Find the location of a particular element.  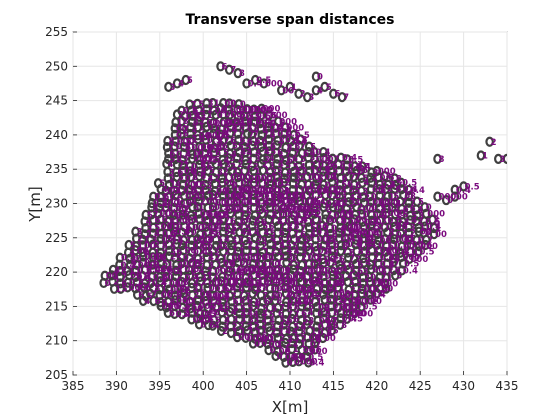

data-label: 4 is located at coordinates (181, 84).